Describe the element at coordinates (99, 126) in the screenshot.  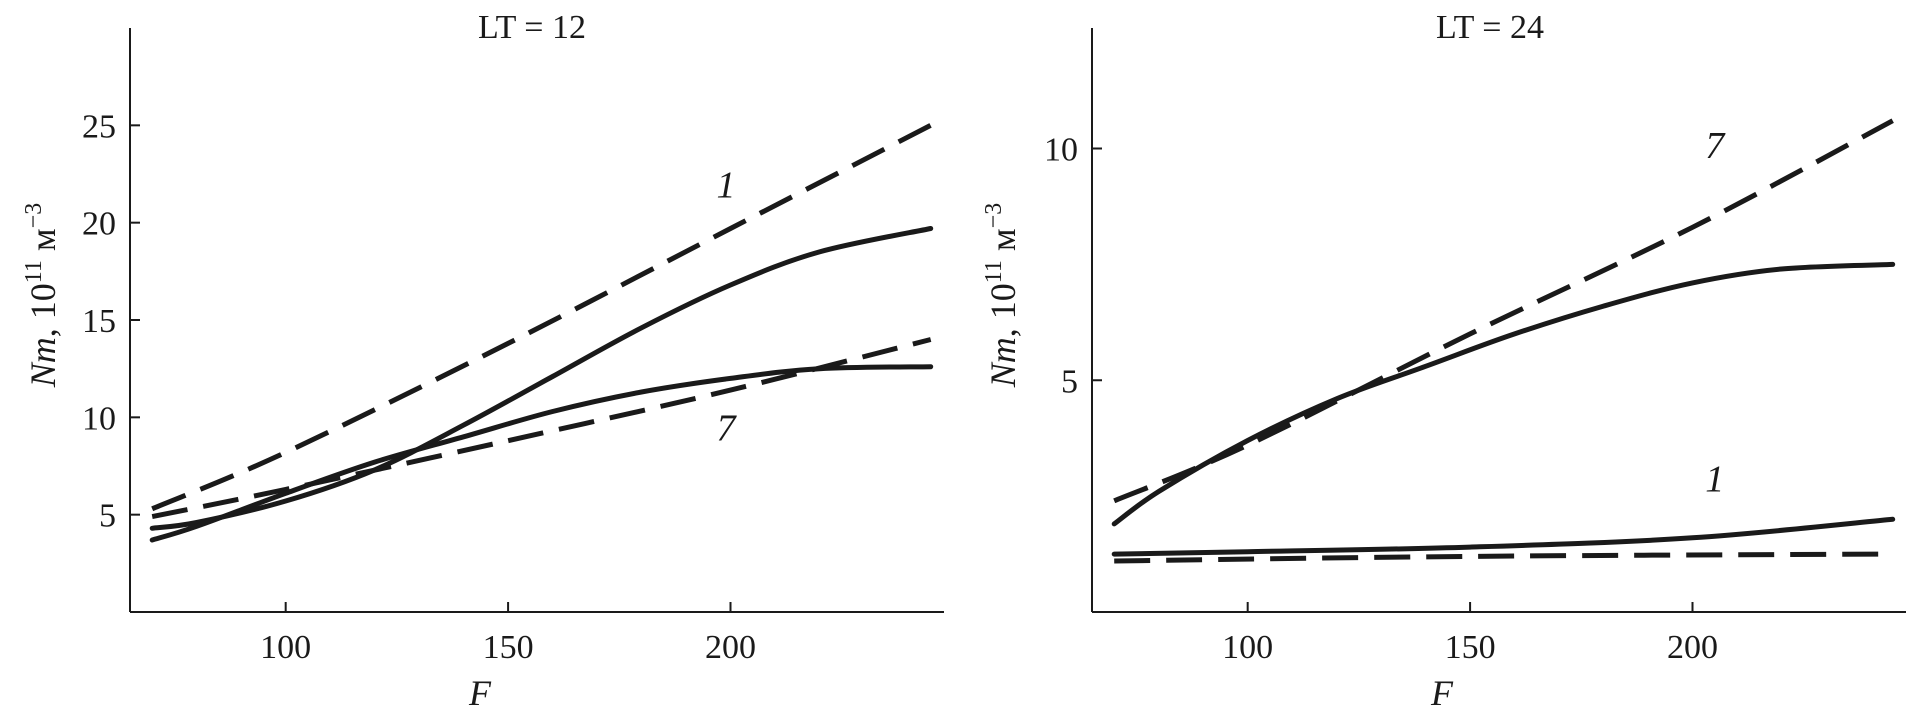
I see `y-tick-label: 25` at that location.